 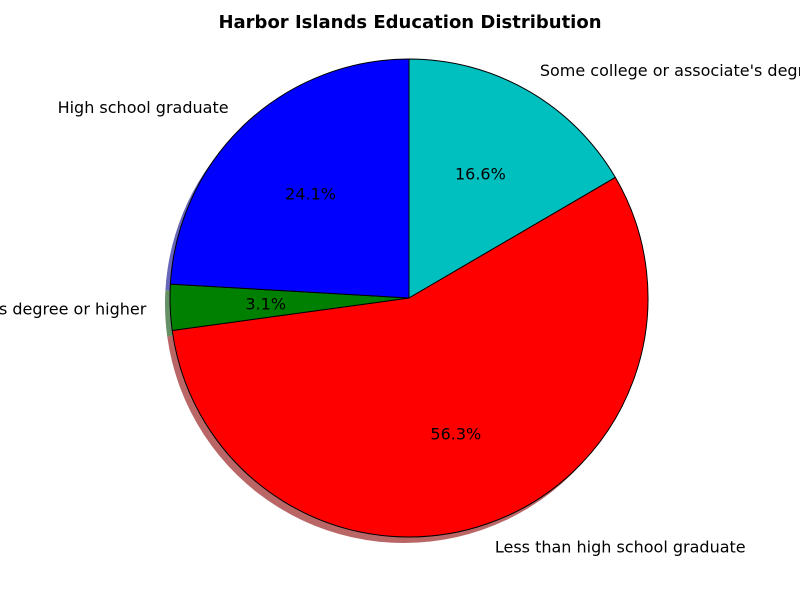 I want to click on slice-percent-bachelor-s-degree-or-higher: 3.1%, so click(x=265, y=304).